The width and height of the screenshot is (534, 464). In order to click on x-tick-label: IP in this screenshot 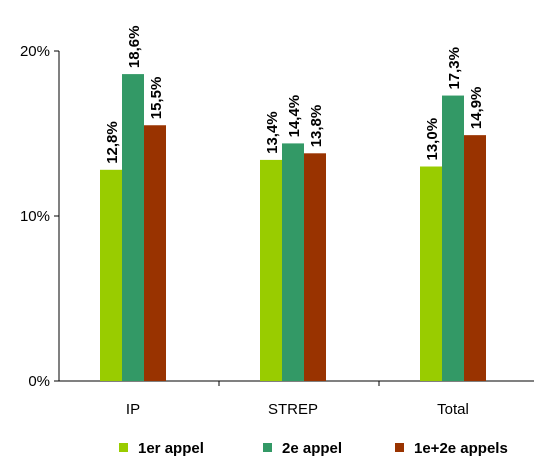, I will do `click(133, 409)`.